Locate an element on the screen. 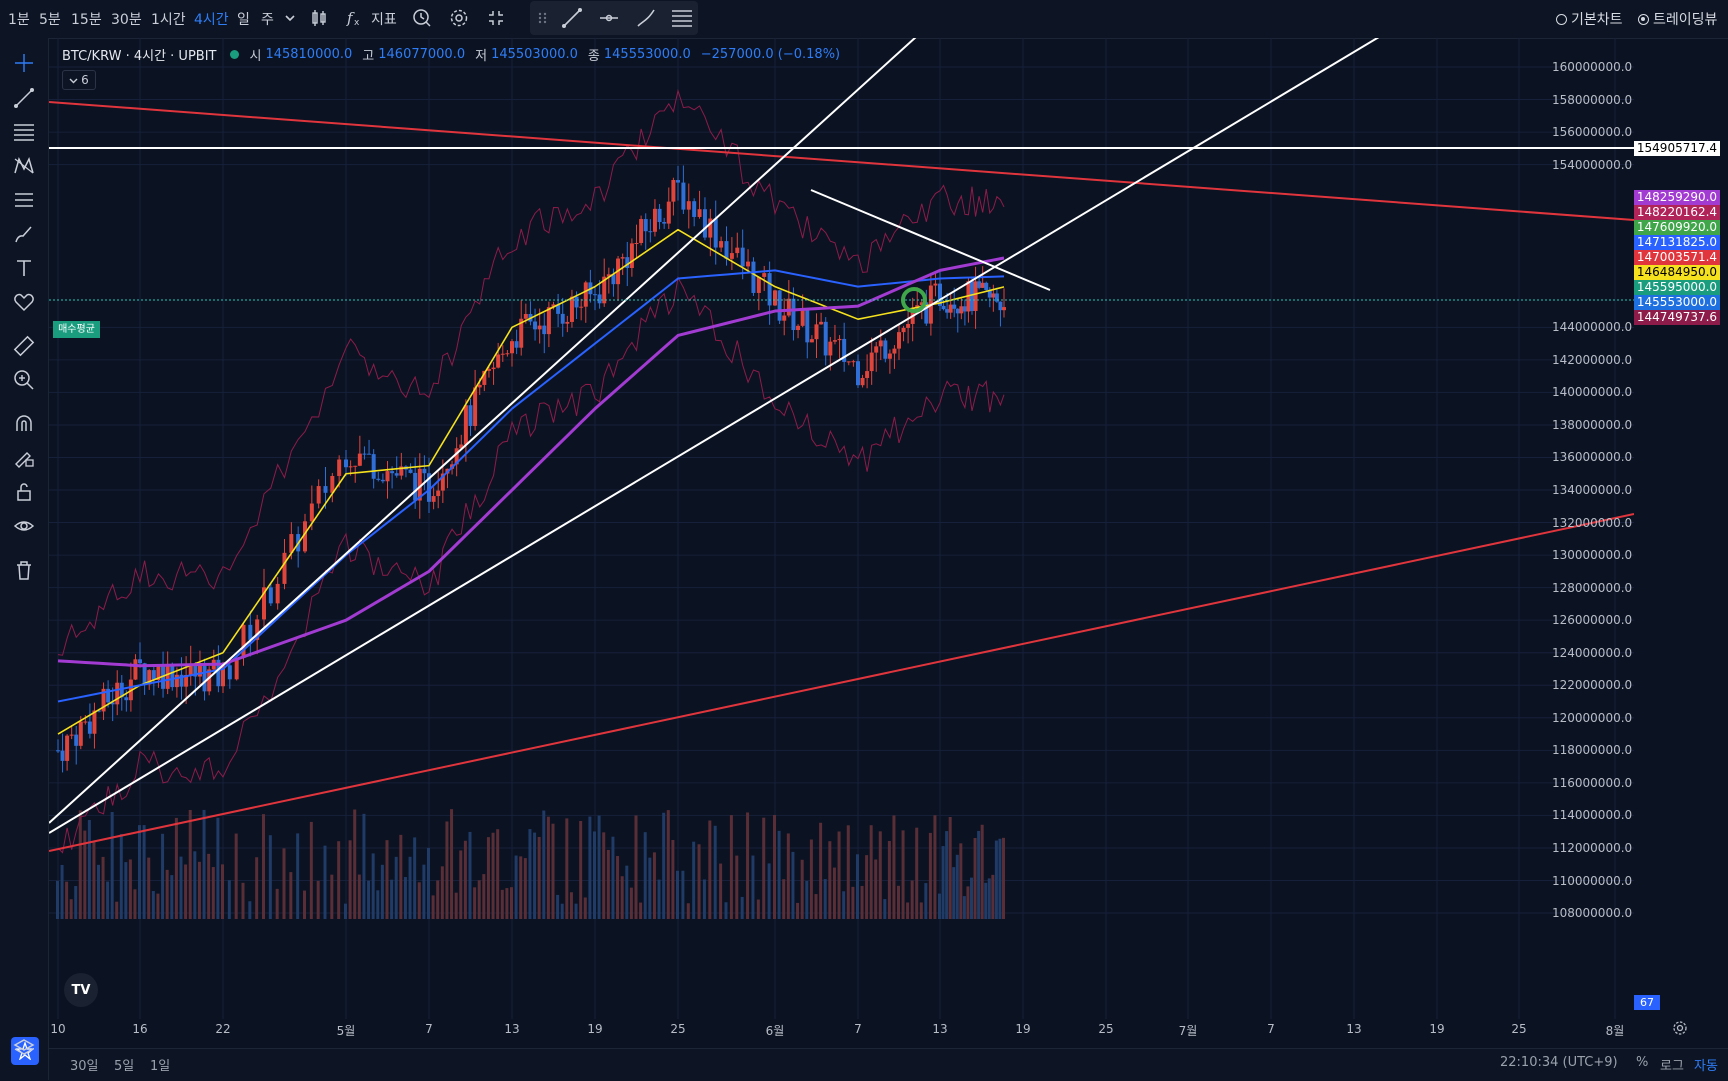 This screenshot has height=1081, width=1728. chart-type-basic: 기본차트 is located at coordinates (1589, 19).